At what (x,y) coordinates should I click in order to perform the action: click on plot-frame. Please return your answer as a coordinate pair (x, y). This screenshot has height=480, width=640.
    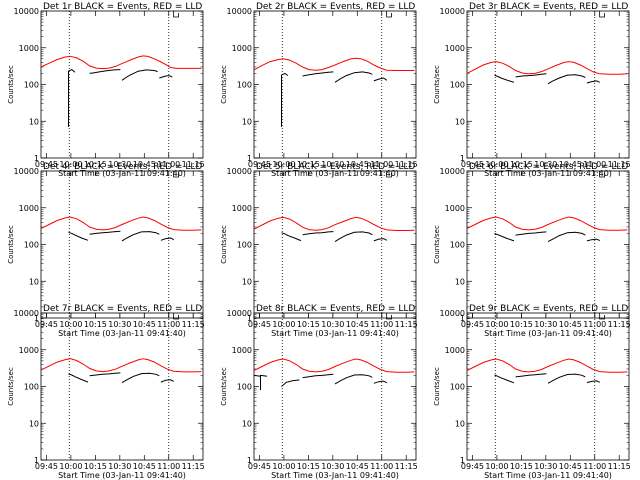
    Looking at the image, I should click on (548, 84).